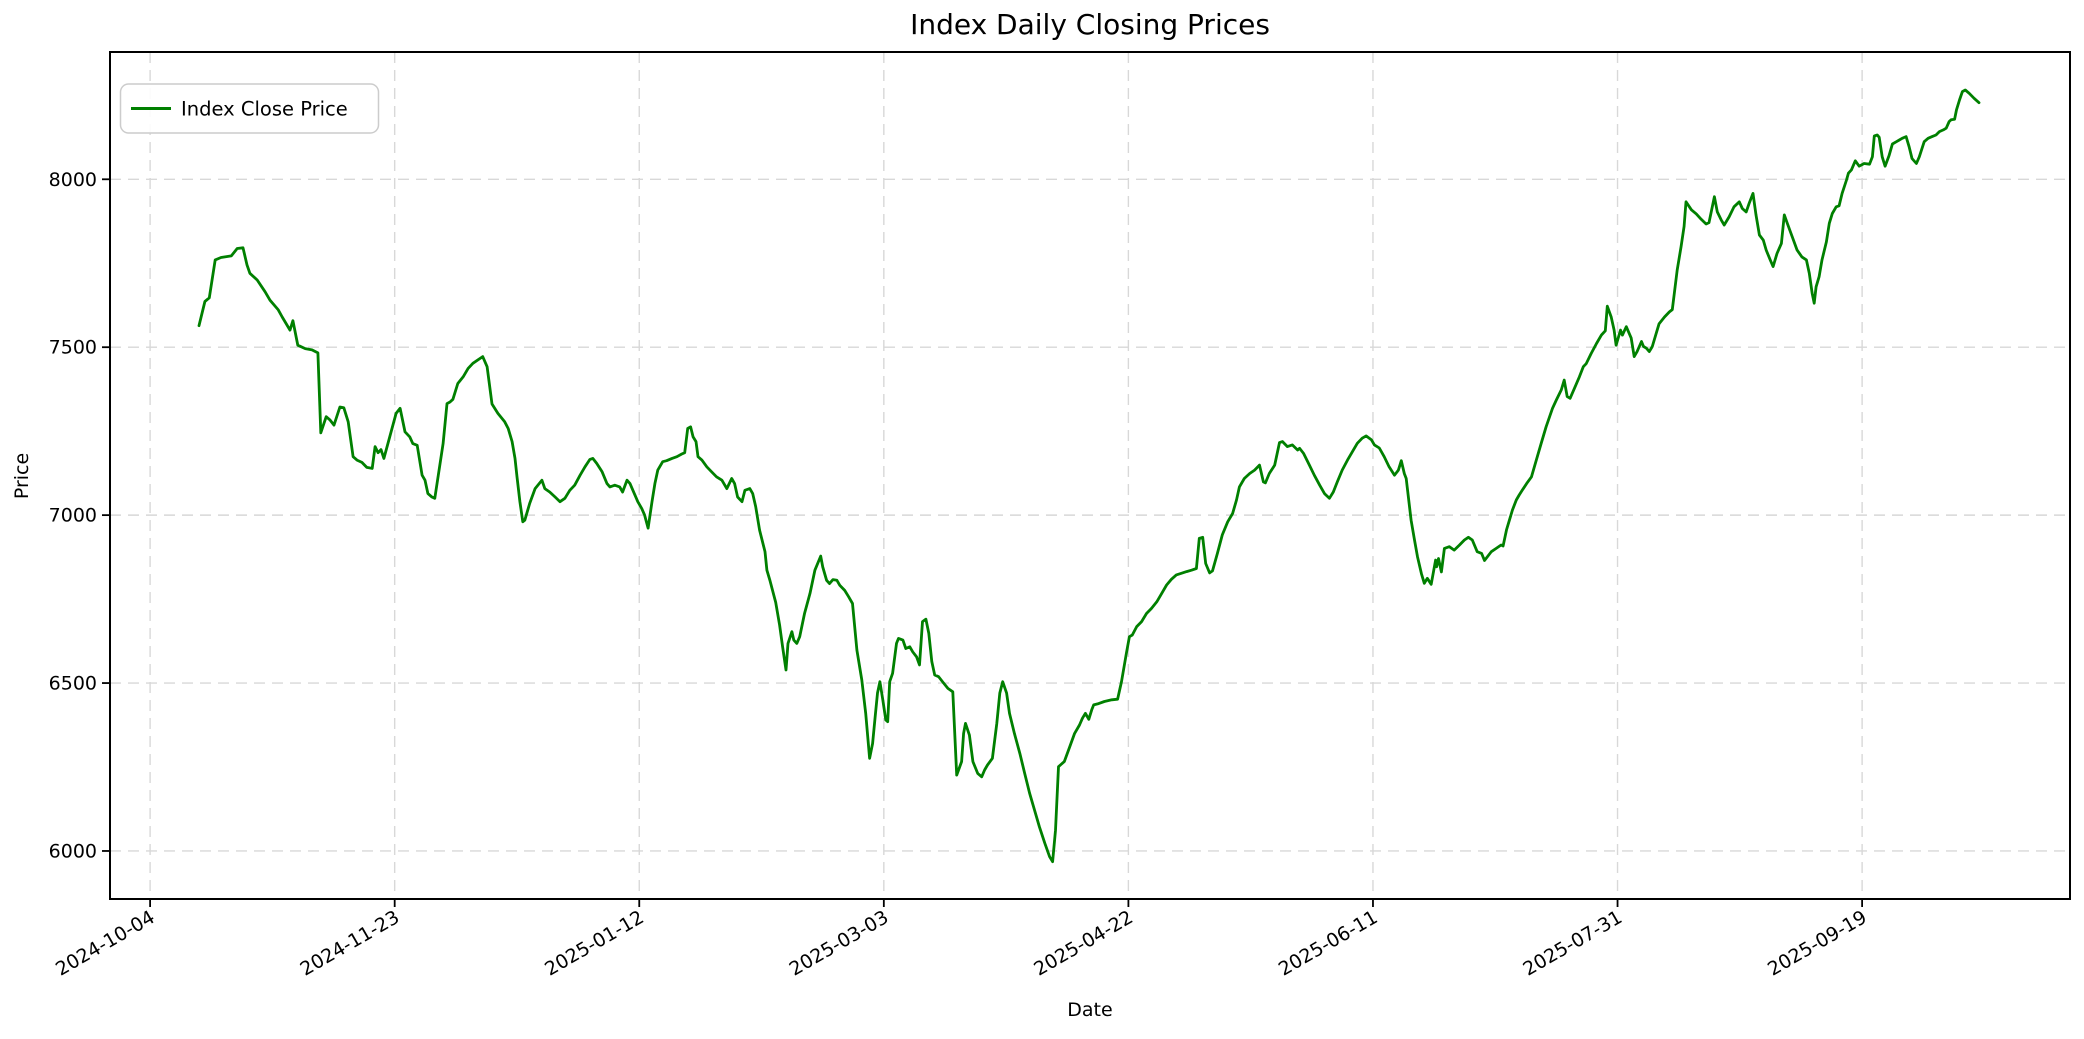 Image resolution: width=2084 pixels, height=1039 pixels. I want to click on x-tick-label: 2025-01-12, so click(594, 943).